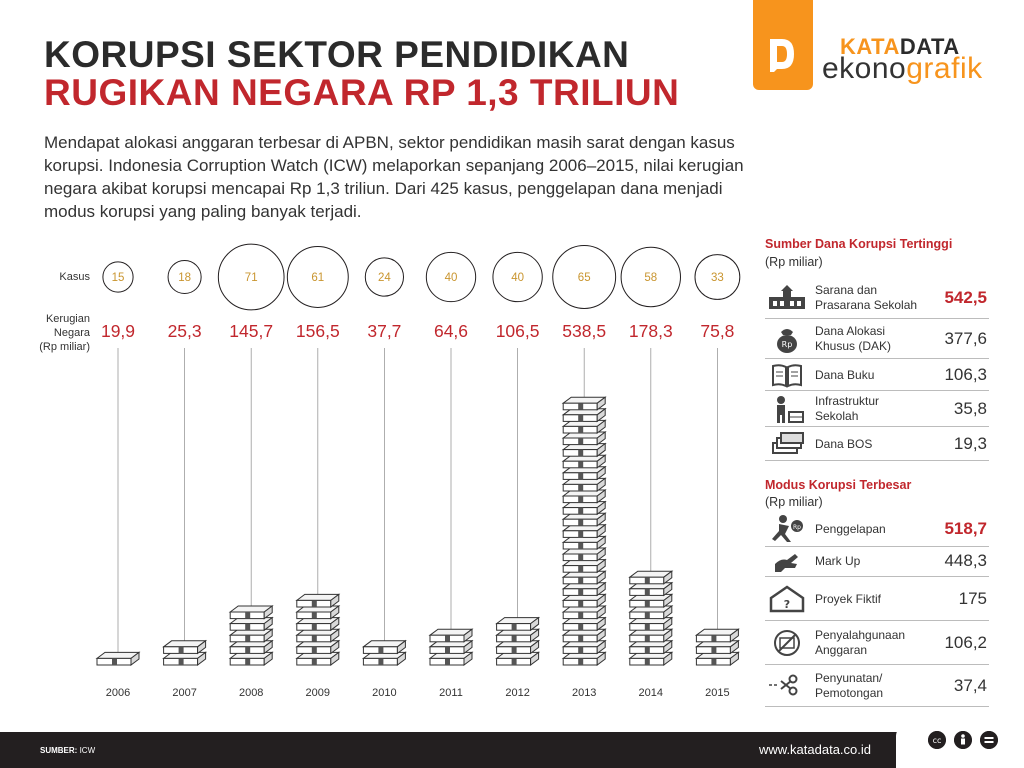  I want to click on year-label: 2006, so click(118, 693).